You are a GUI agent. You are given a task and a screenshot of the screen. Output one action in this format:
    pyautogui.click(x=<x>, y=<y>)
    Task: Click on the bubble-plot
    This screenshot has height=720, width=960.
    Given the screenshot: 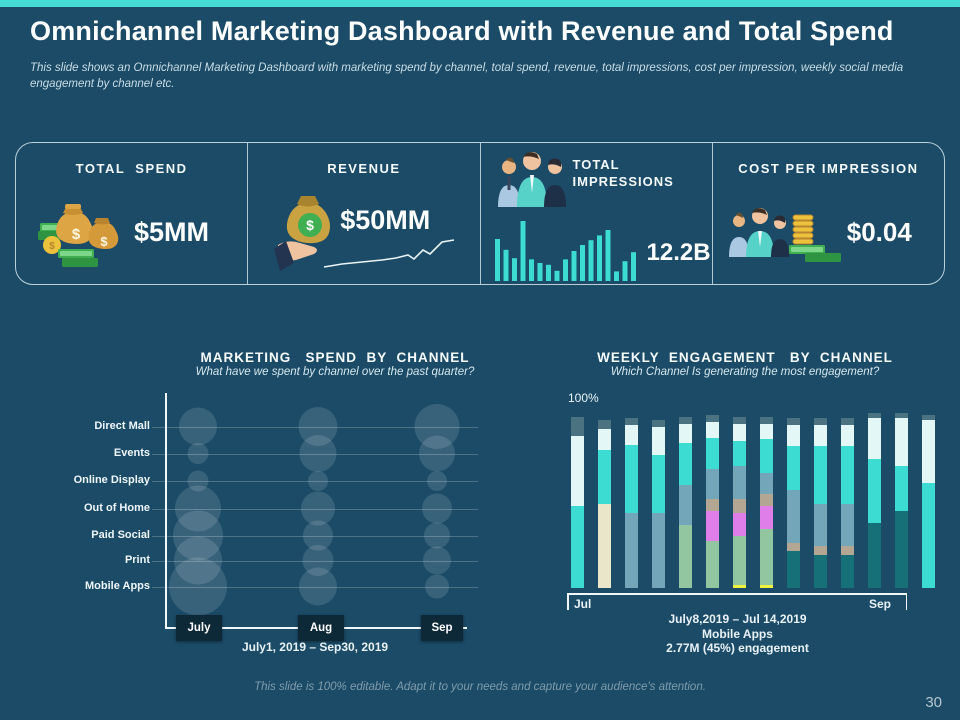 What is the action you would take?
    pyautogui.click(x=322, y=510)
    